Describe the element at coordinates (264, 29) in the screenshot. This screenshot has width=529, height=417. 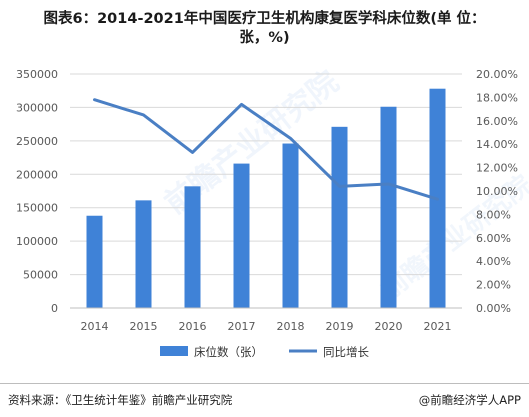
I see `chart-title: 图表6：2014-2021年中国医疗卫生机构康复医学科床位数(单 位： 张，%)` at that location.